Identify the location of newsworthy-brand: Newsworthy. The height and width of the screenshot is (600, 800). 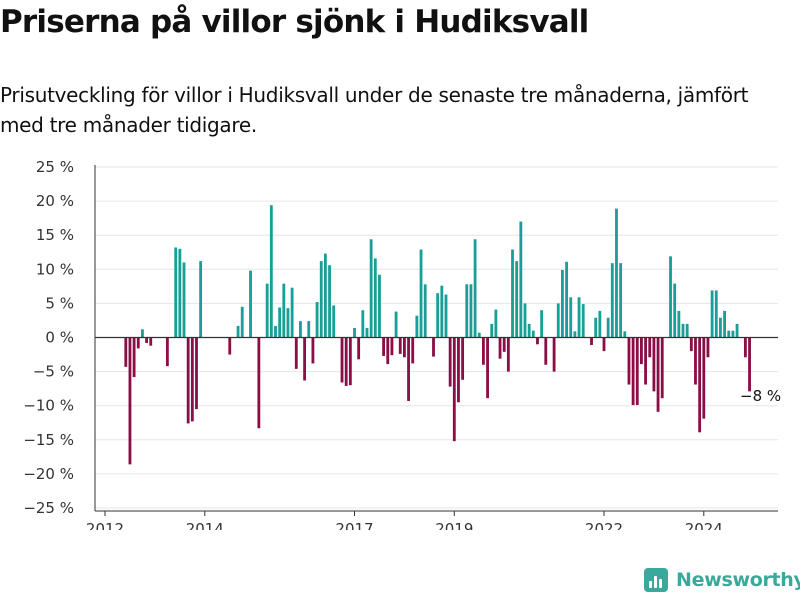
(722, 580).